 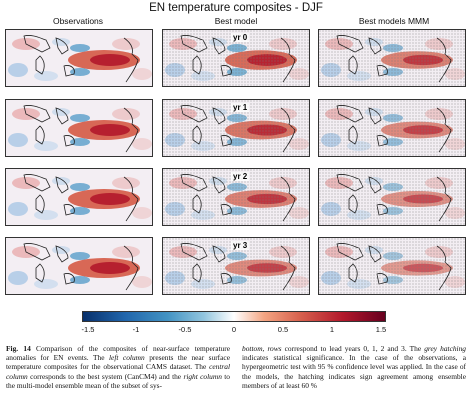 I want to click on lead-year-label: yr 1, so click(x=240, y=107).